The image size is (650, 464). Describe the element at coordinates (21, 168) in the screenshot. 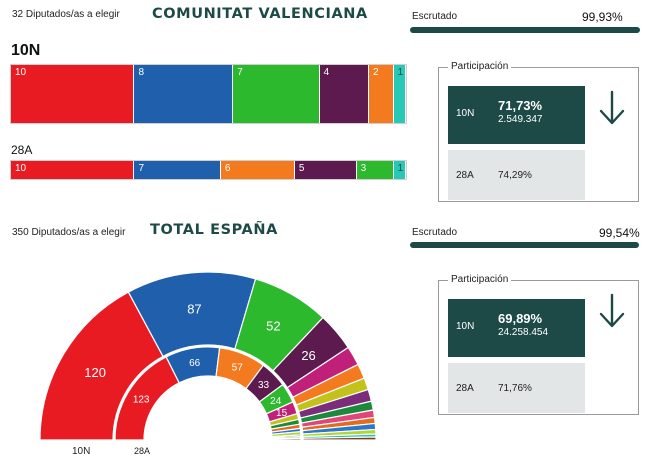

I see `valencia-28a-bar-segment-label: 10` at that location.